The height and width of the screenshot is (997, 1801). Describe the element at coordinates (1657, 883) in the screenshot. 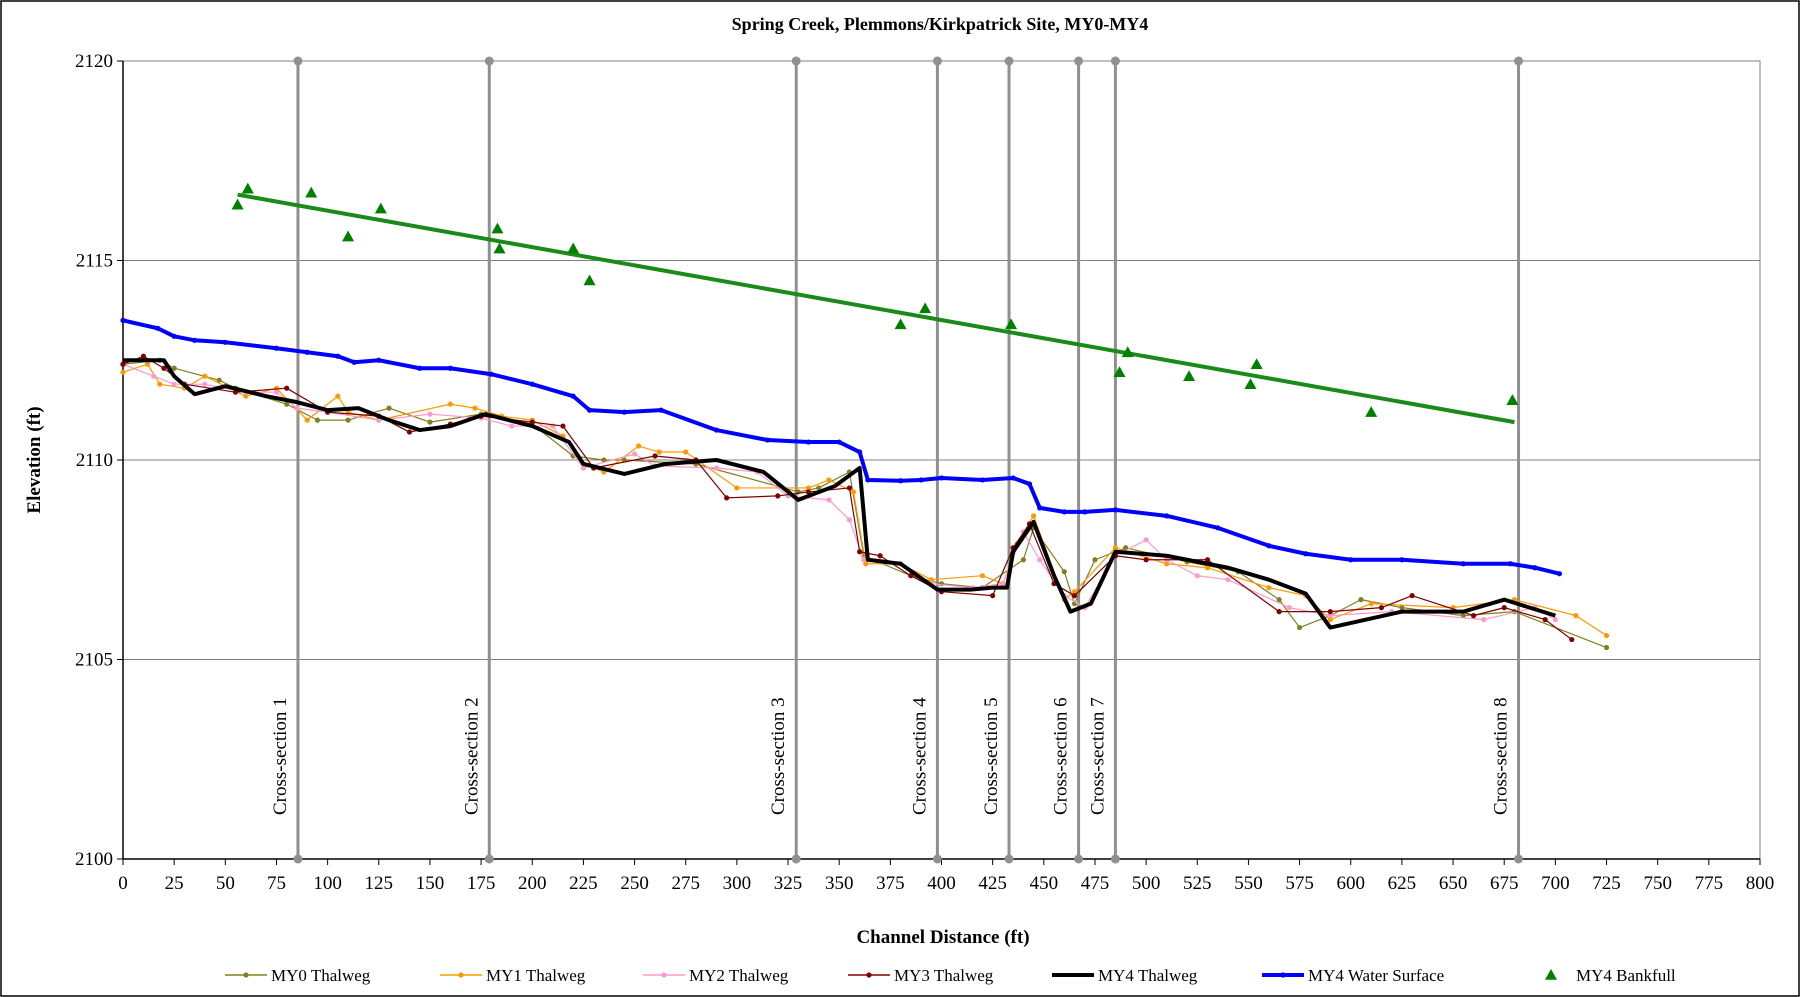

I see `x-tick-label: 750` at that location.